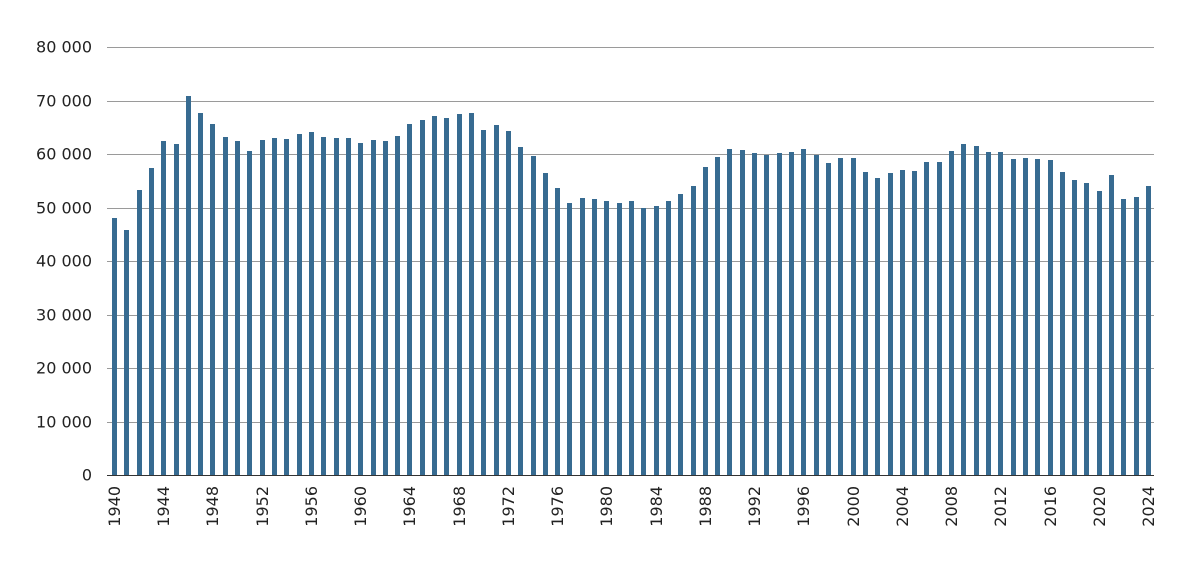  Describe the element at coordinates (311, 506) in the screenshot. I see `x-tick-label: 1956` at that location.